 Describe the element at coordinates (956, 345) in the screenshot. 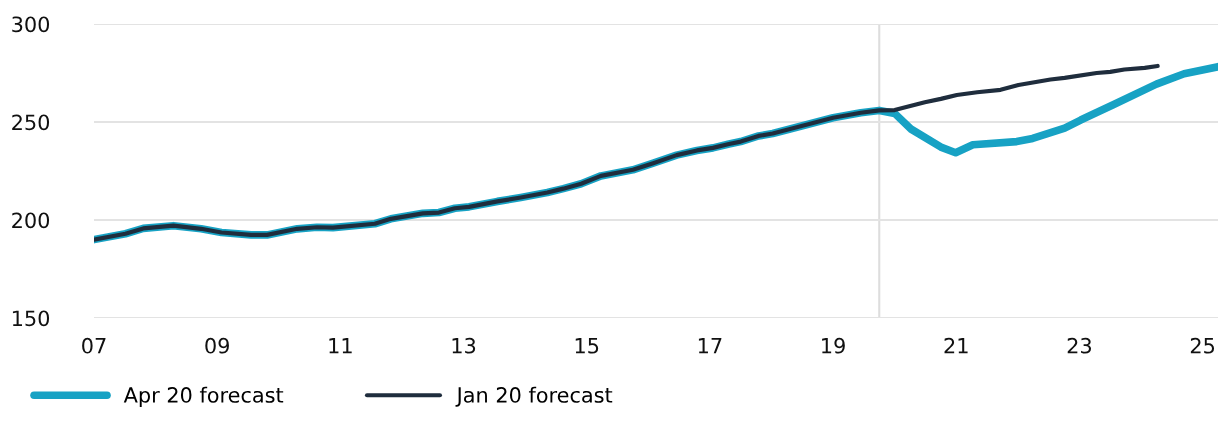

I see `x-tick-label: 21` at that location.